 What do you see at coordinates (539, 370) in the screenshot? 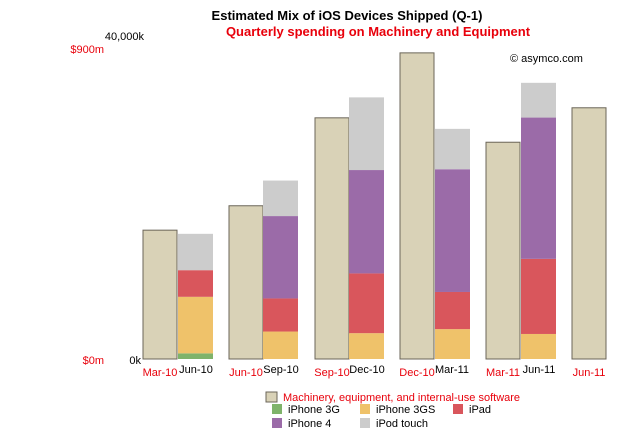
I see `x-tick-device-jun-11: Jun-11` at bounding box center [539, 370].